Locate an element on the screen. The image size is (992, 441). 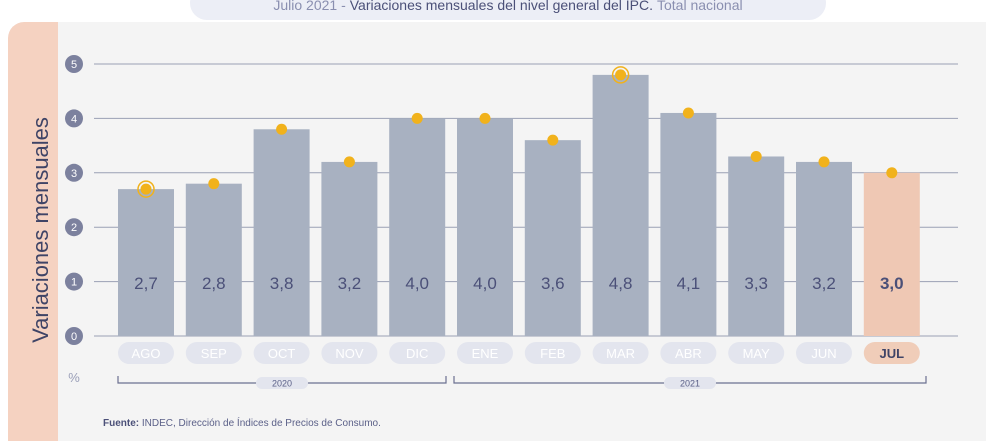
data-label: 4,8 is located at coordinates (621, 283).